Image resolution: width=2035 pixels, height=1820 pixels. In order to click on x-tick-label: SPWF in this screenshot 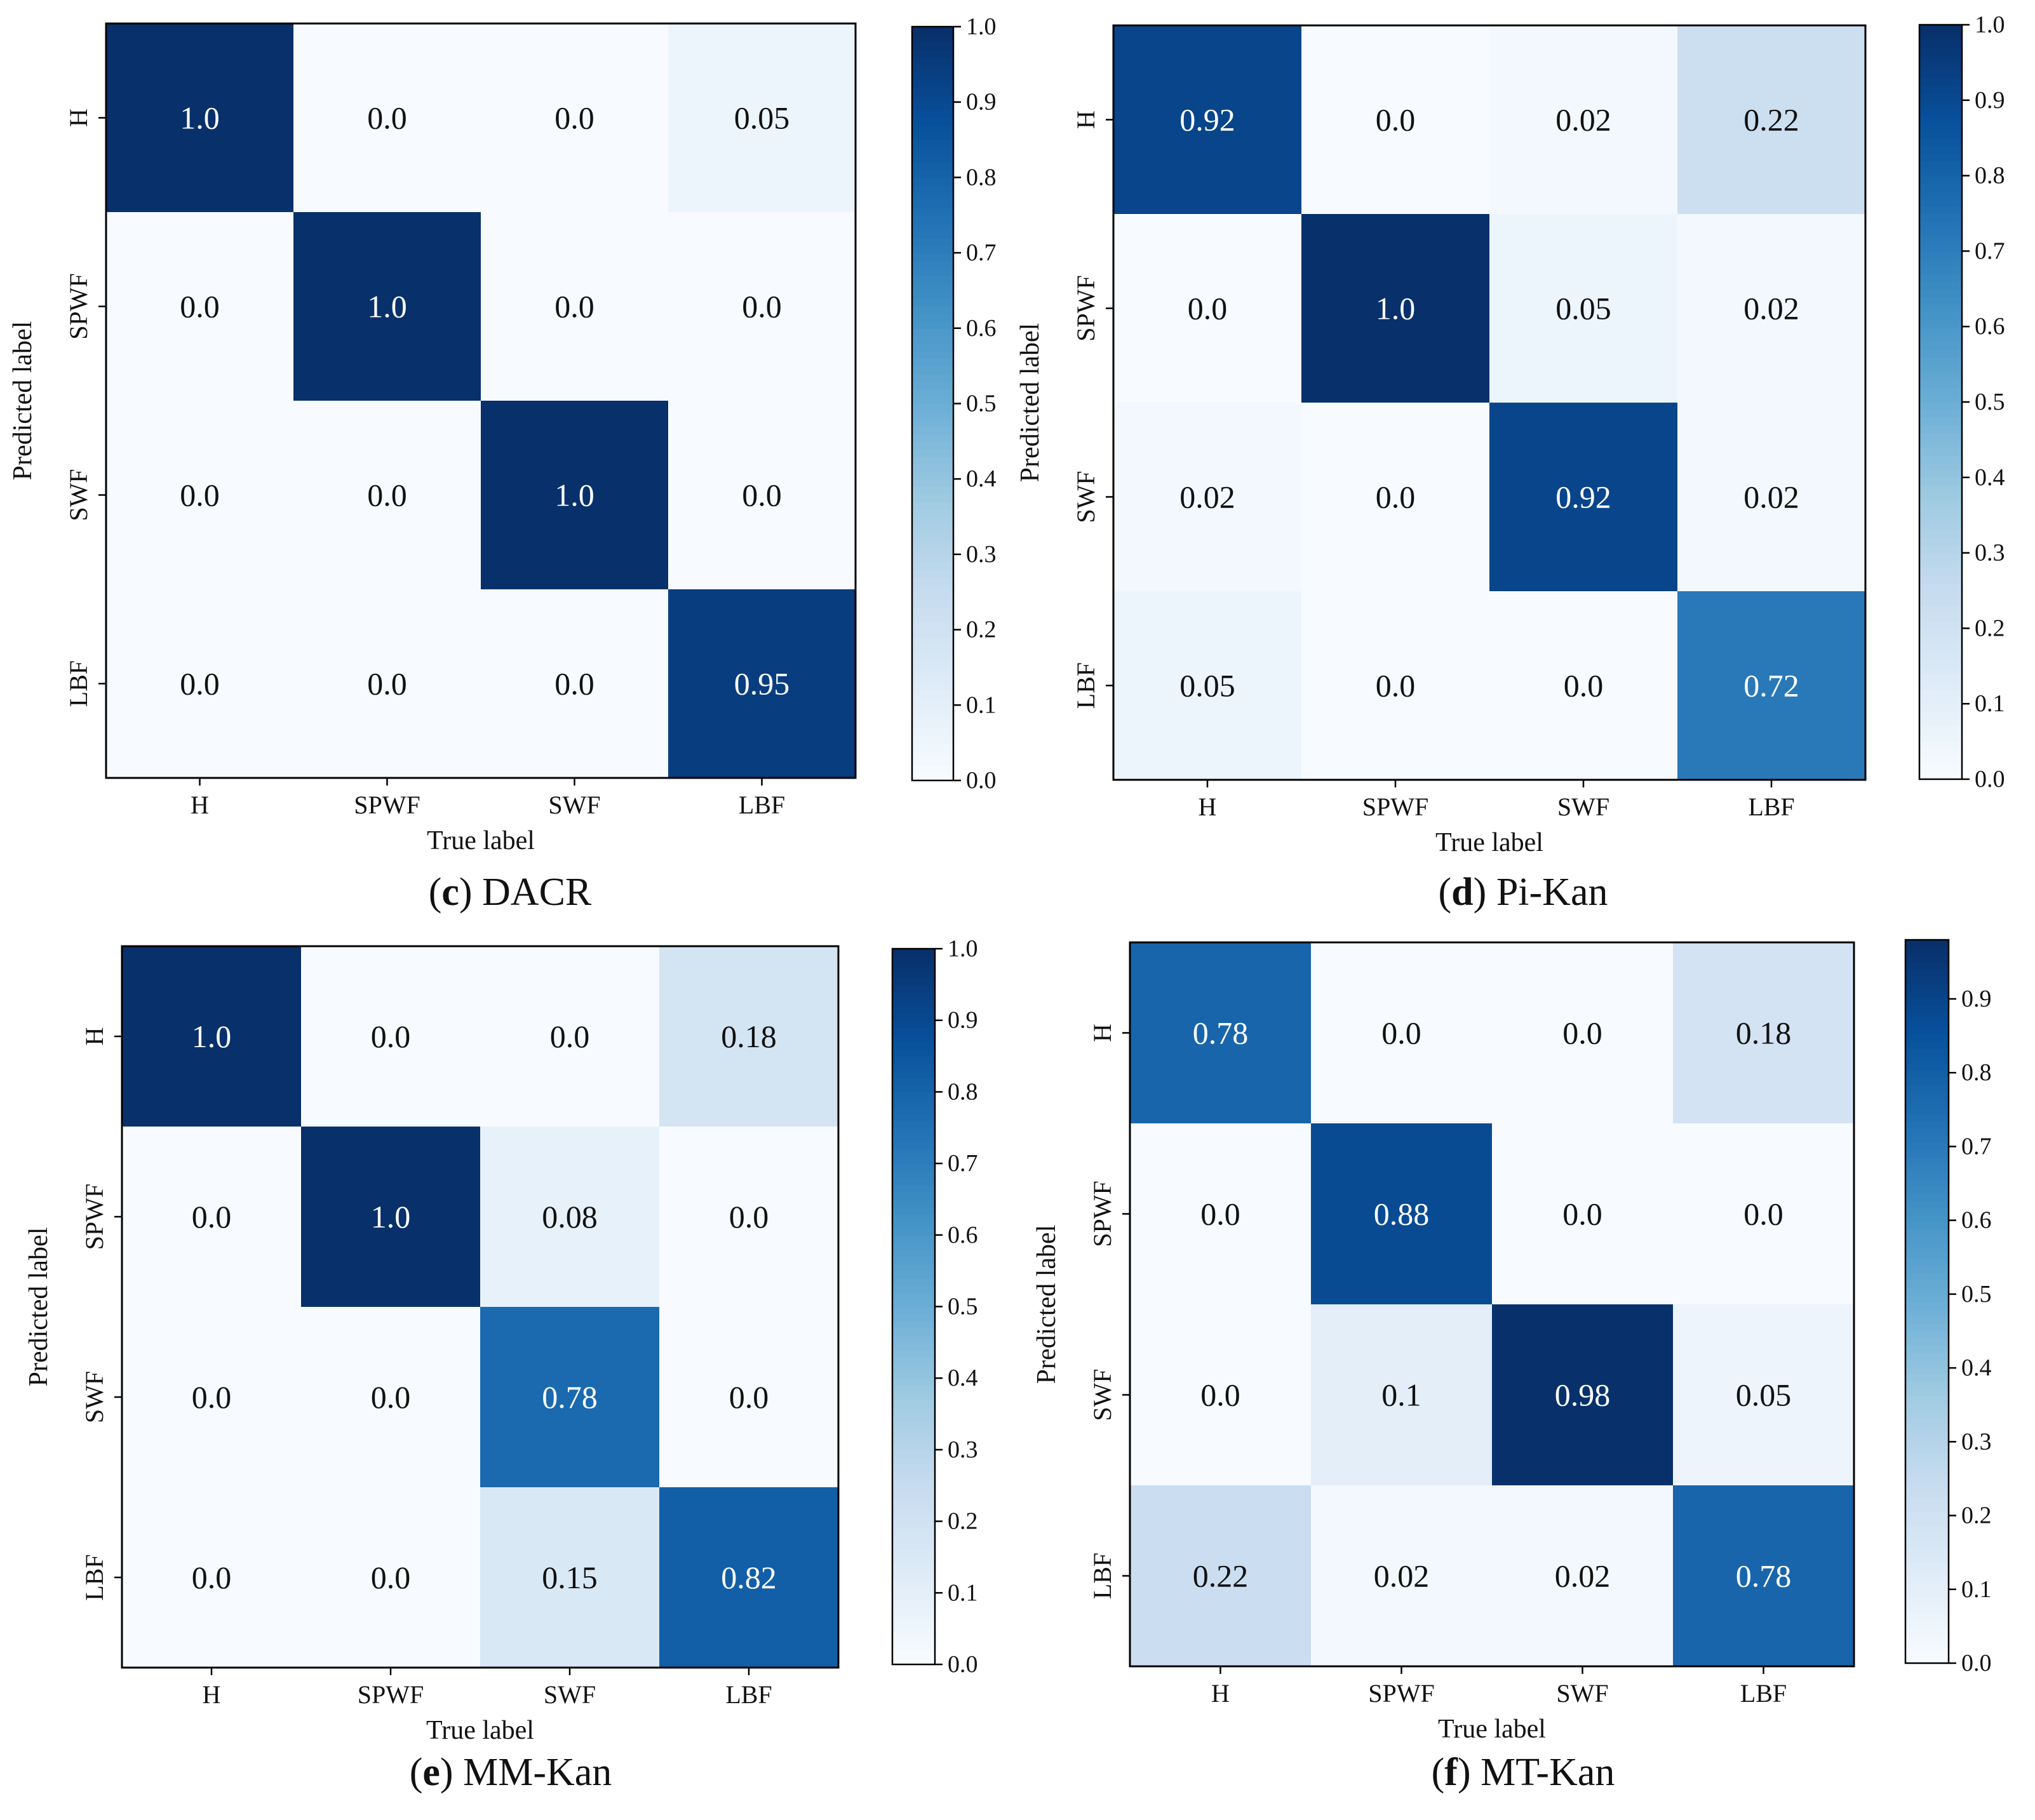, I will do `click(391, 1694)`.